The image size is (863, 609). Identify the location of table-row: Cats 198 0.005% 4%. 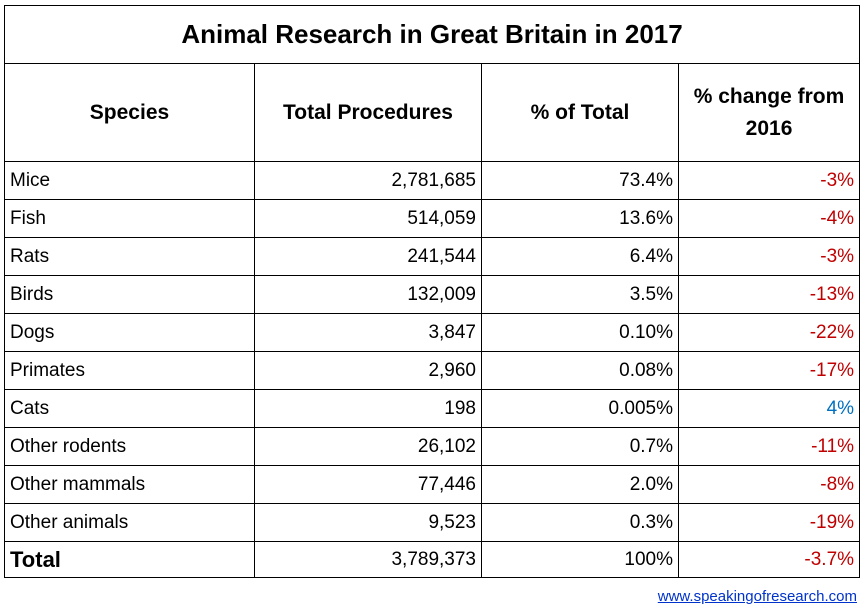
(432, 408).